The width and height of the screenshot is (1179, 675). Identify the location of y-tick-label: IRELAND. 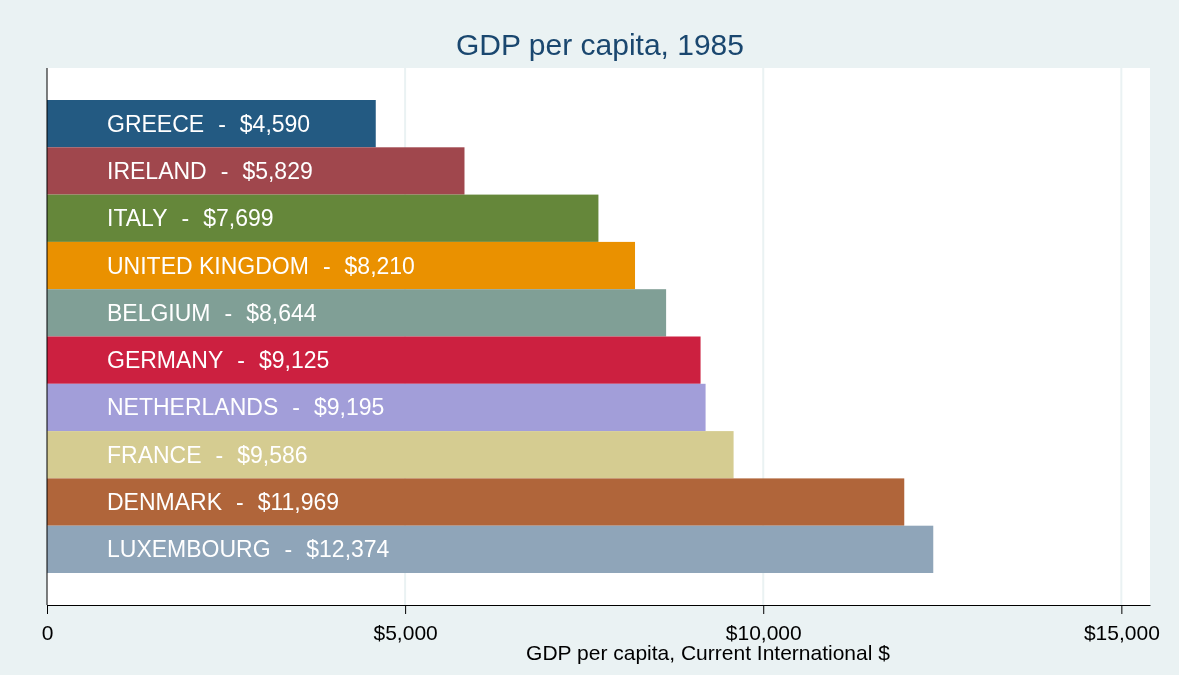
(157, 170).